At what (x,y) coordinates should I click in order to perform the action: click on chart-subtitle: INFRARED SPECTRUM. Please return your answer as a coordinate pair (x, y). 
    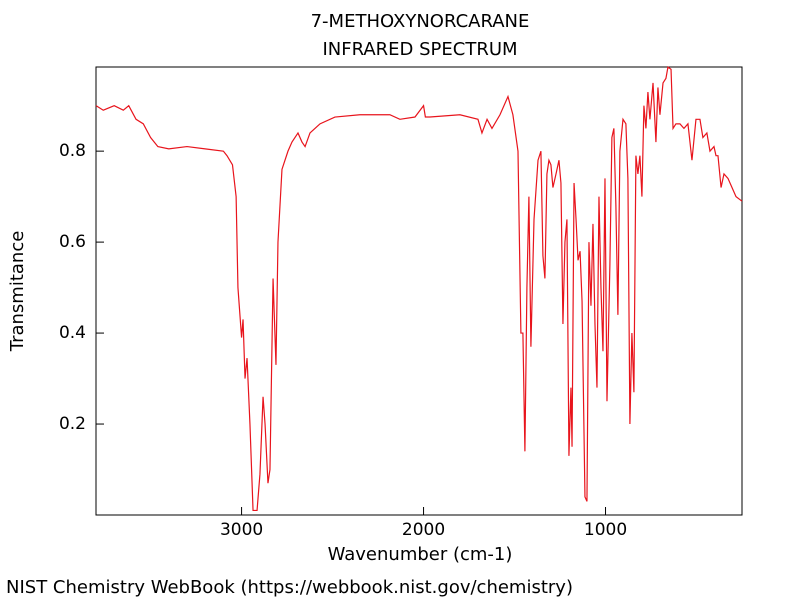
    Looking at the image, I should click on (419, 49).